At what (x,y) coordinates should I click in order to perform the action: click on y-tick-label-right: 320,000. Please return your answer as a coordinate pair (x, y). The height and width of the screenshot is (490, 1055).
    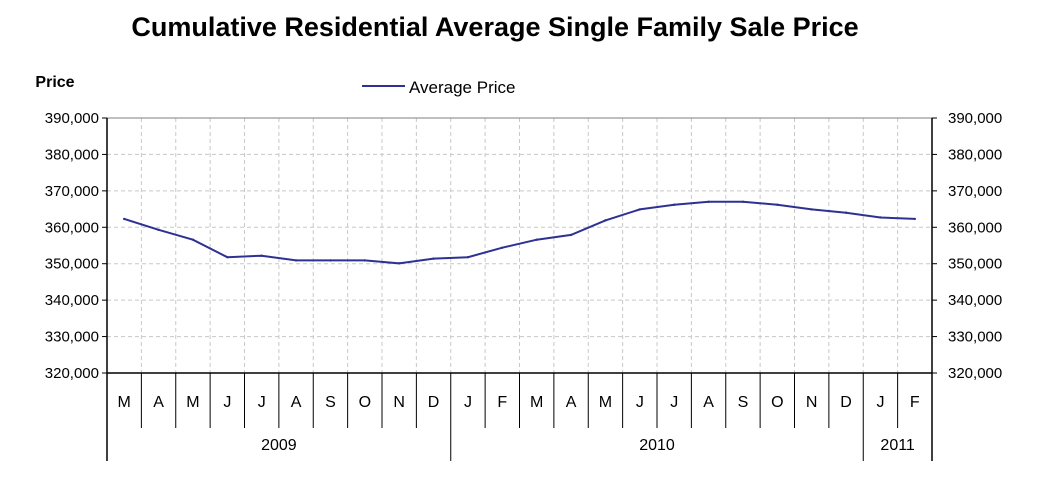
    Looking at the image, I should click on (975, 373).